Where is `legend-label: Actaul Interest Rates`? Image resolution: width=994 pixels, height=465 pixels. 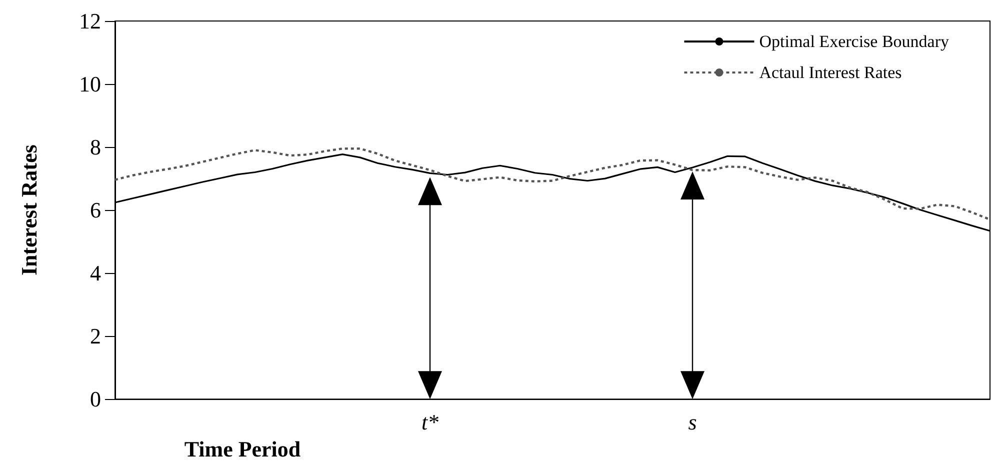 legend-label: Actaul Interest Rates is located at coordinates (830, 72).